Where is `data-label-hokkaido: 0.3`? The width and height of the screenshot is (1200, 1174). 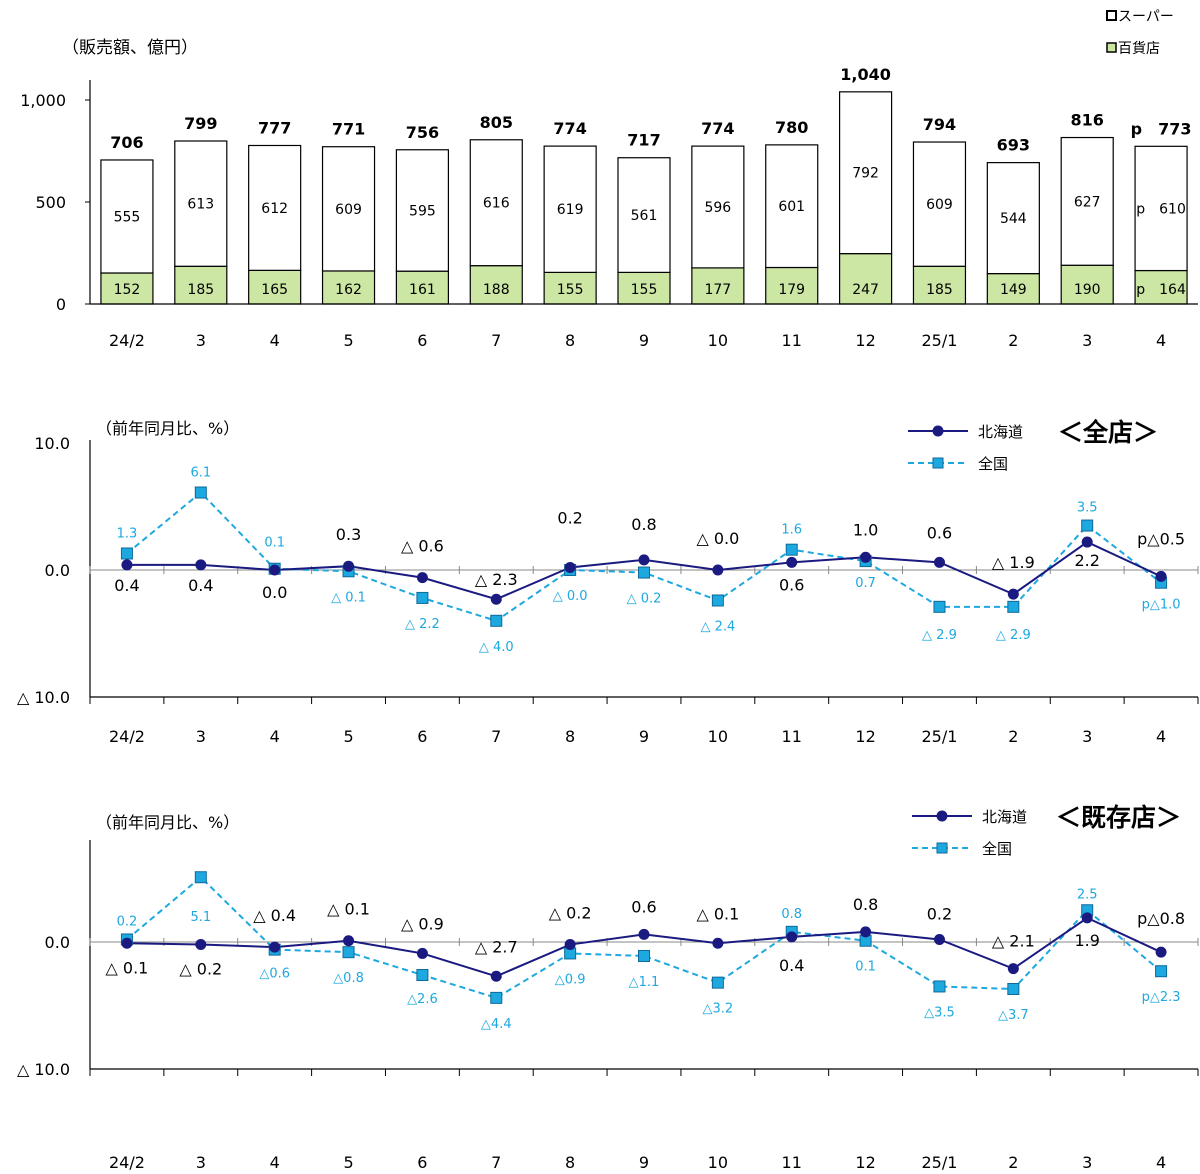
data-label-hokkaido: 0.3 is located at coordinates (348, 534).